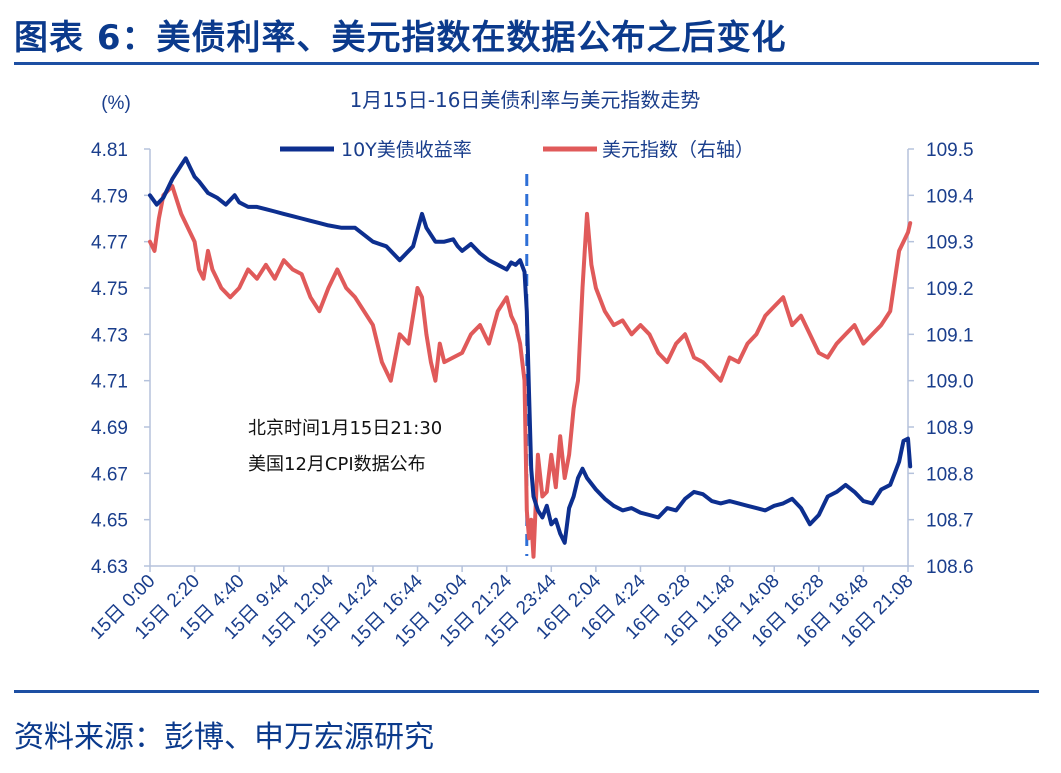 This screenshot has height=773, width=1061. What do you see at coordinates (950, 289) in the screenshot?
I see `right-tick-label: 109.2` at bounding box center [950, 289].